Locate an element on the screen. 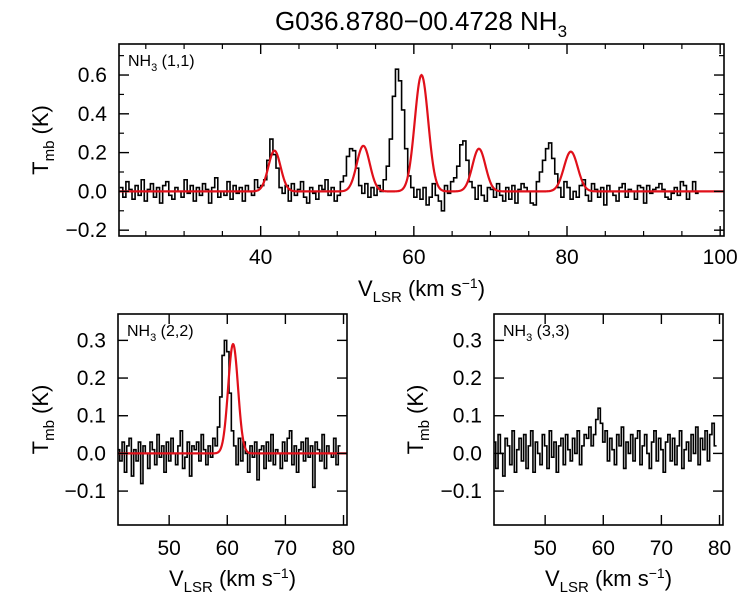 The width and height of the screenshot is (750, 600). x-tick-label: 100 is located at coordinates (720, 257).